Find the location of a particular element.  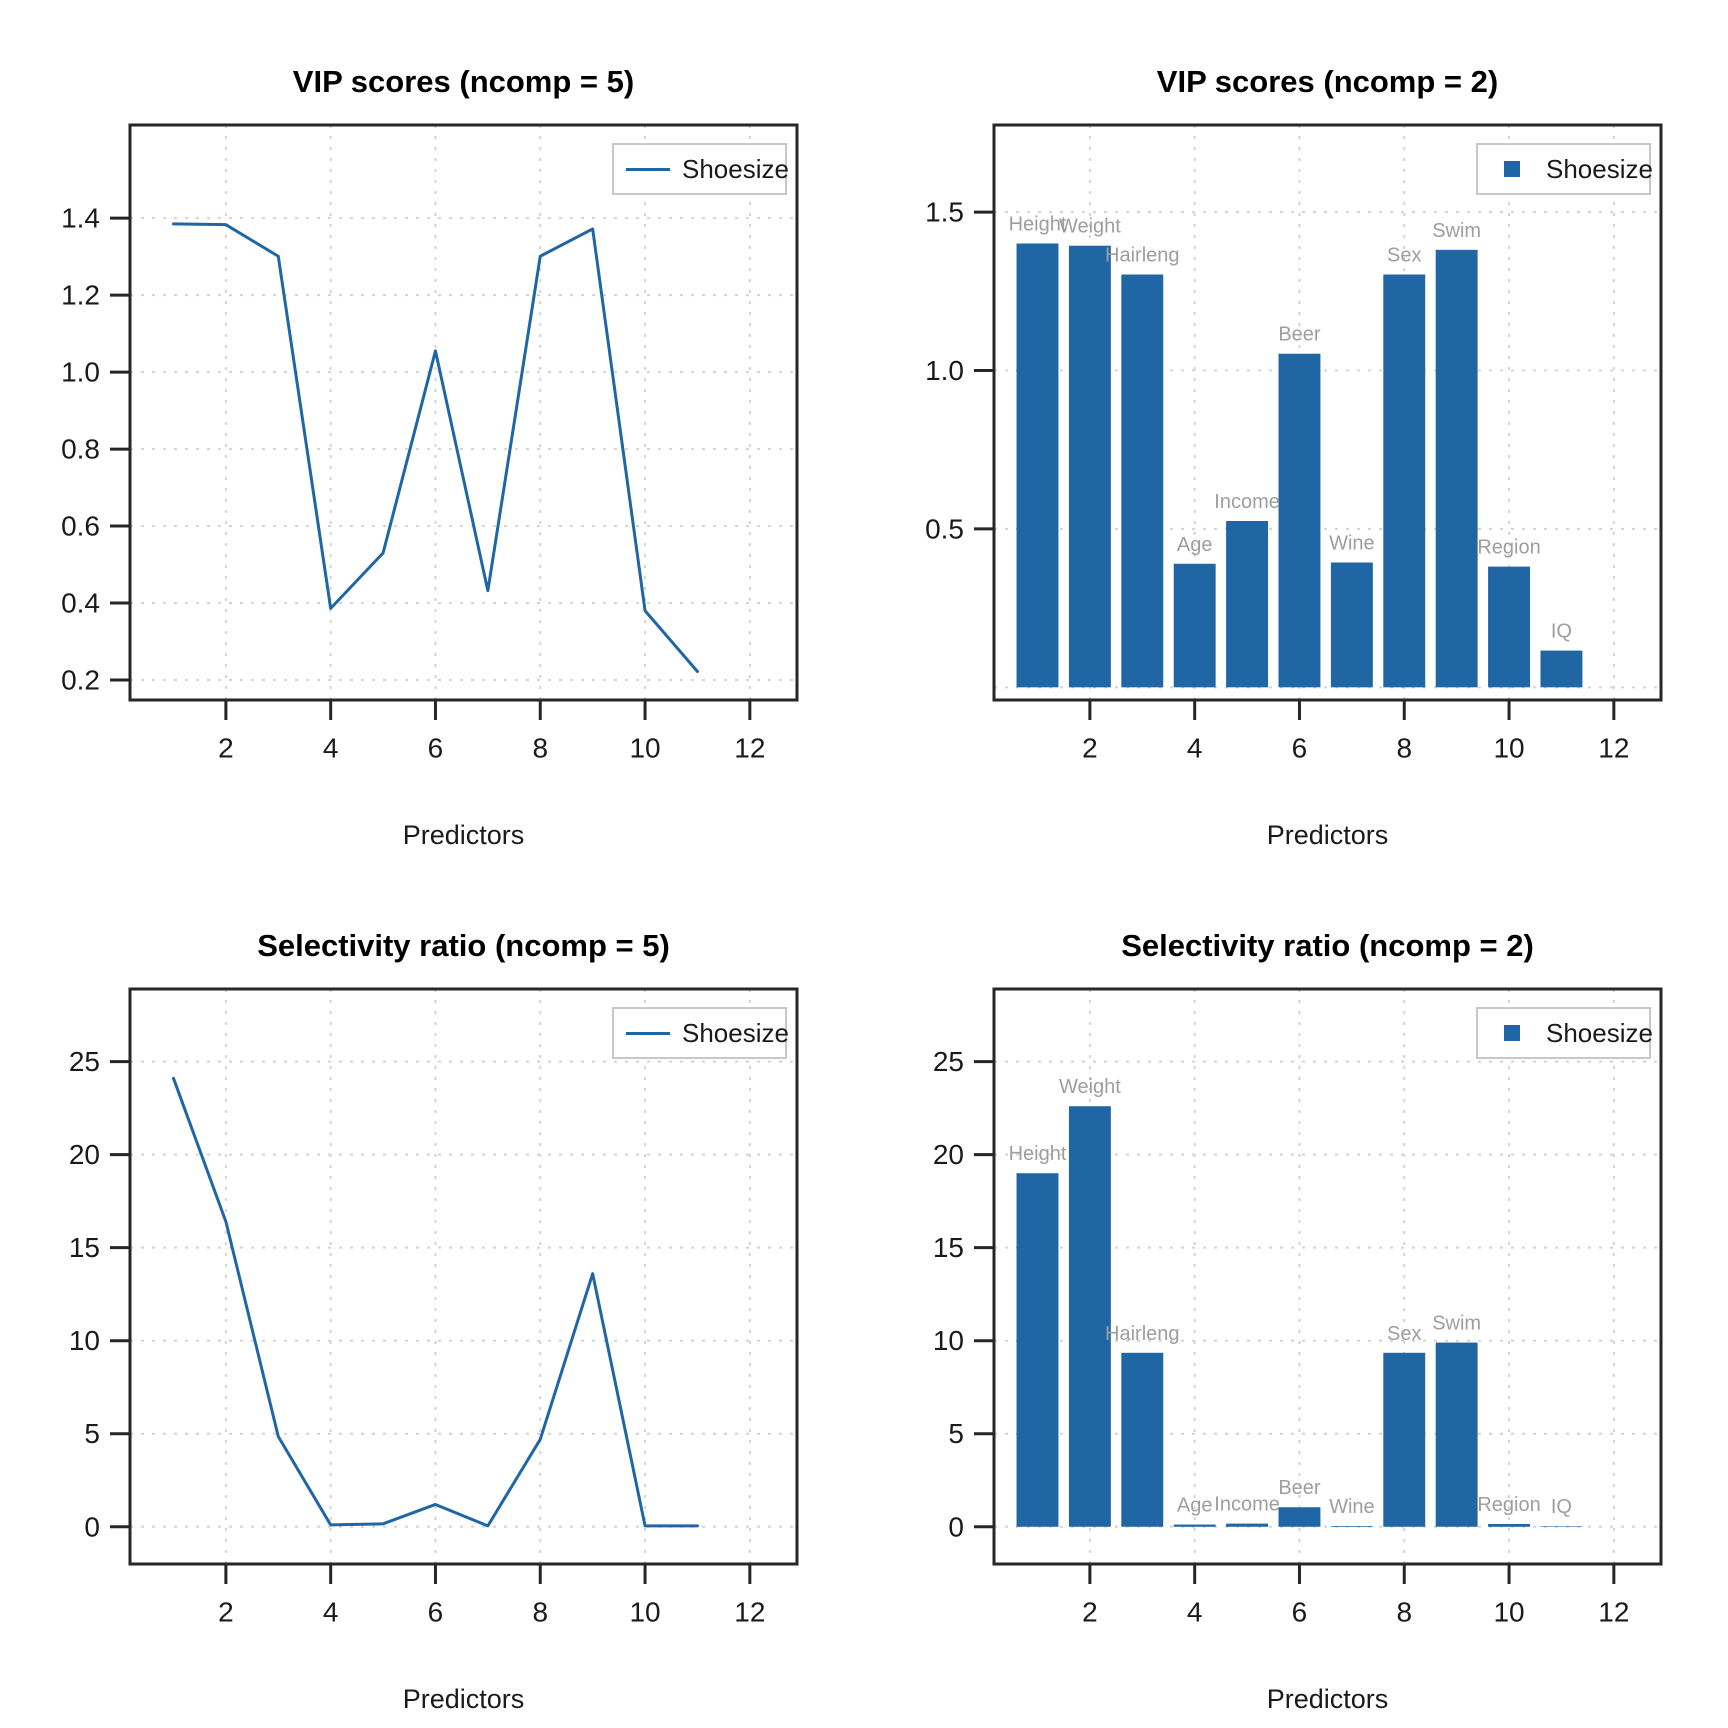

chart-title: Selectivity ratio (ncomp = 5) is located at coordinates (463, 945).